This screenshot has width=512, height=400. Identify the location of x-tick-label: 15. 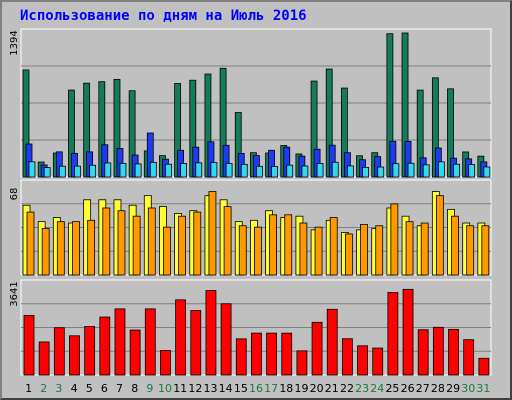
(241, 388).